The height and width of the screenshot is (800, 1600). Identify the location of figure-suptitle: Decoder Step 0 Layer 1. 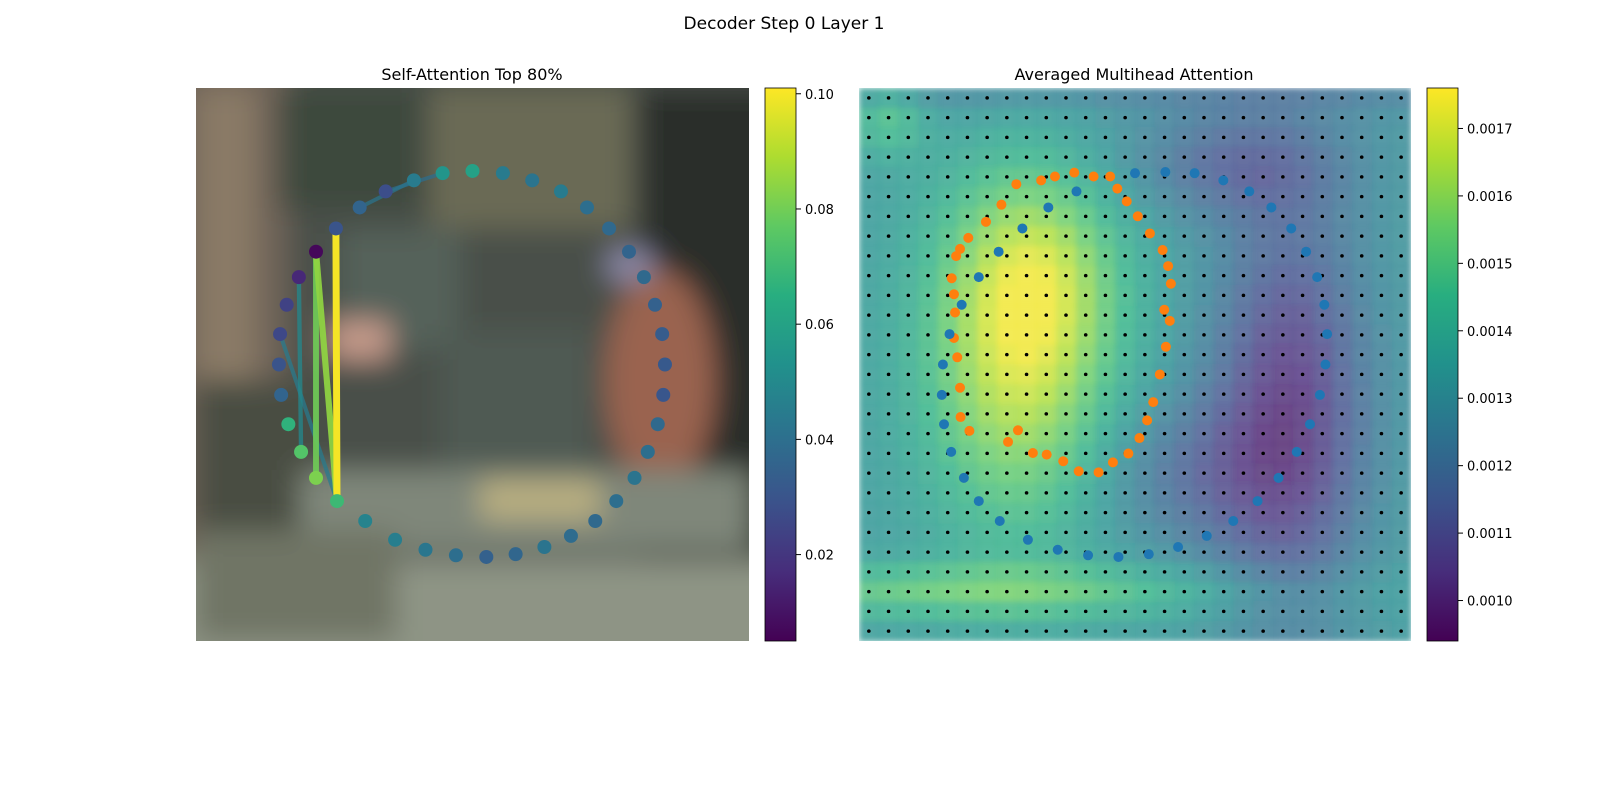
(784, 24).